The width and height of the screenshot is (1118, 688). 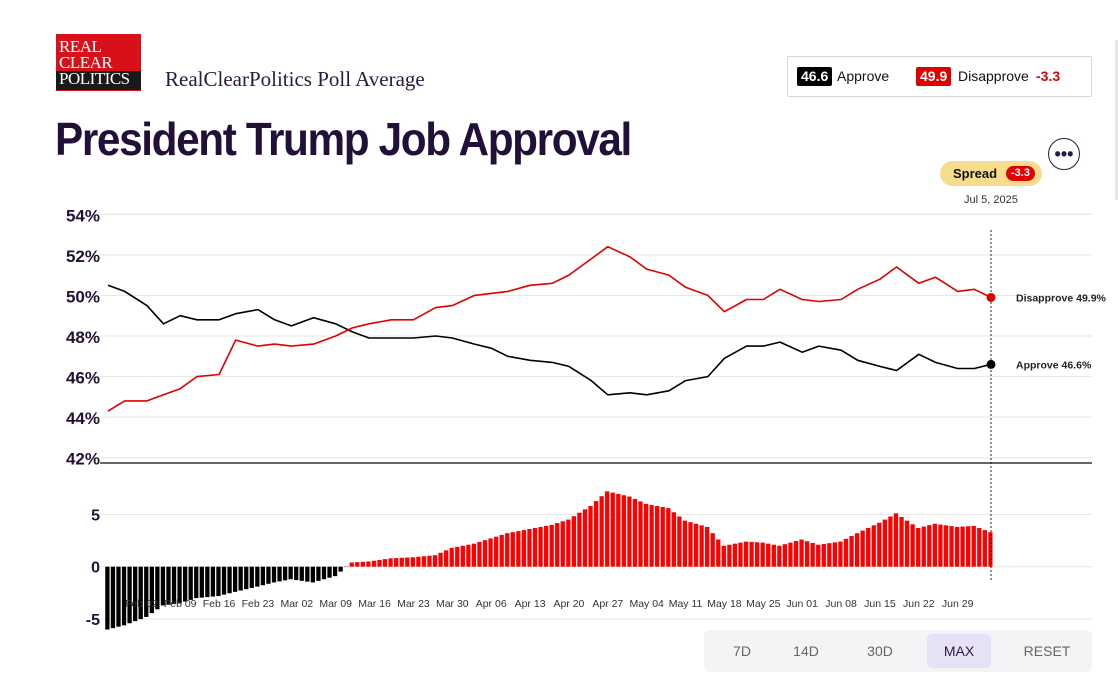 I want to click on hover-date: Jul 5, 2025, so click(x=991, y=200).